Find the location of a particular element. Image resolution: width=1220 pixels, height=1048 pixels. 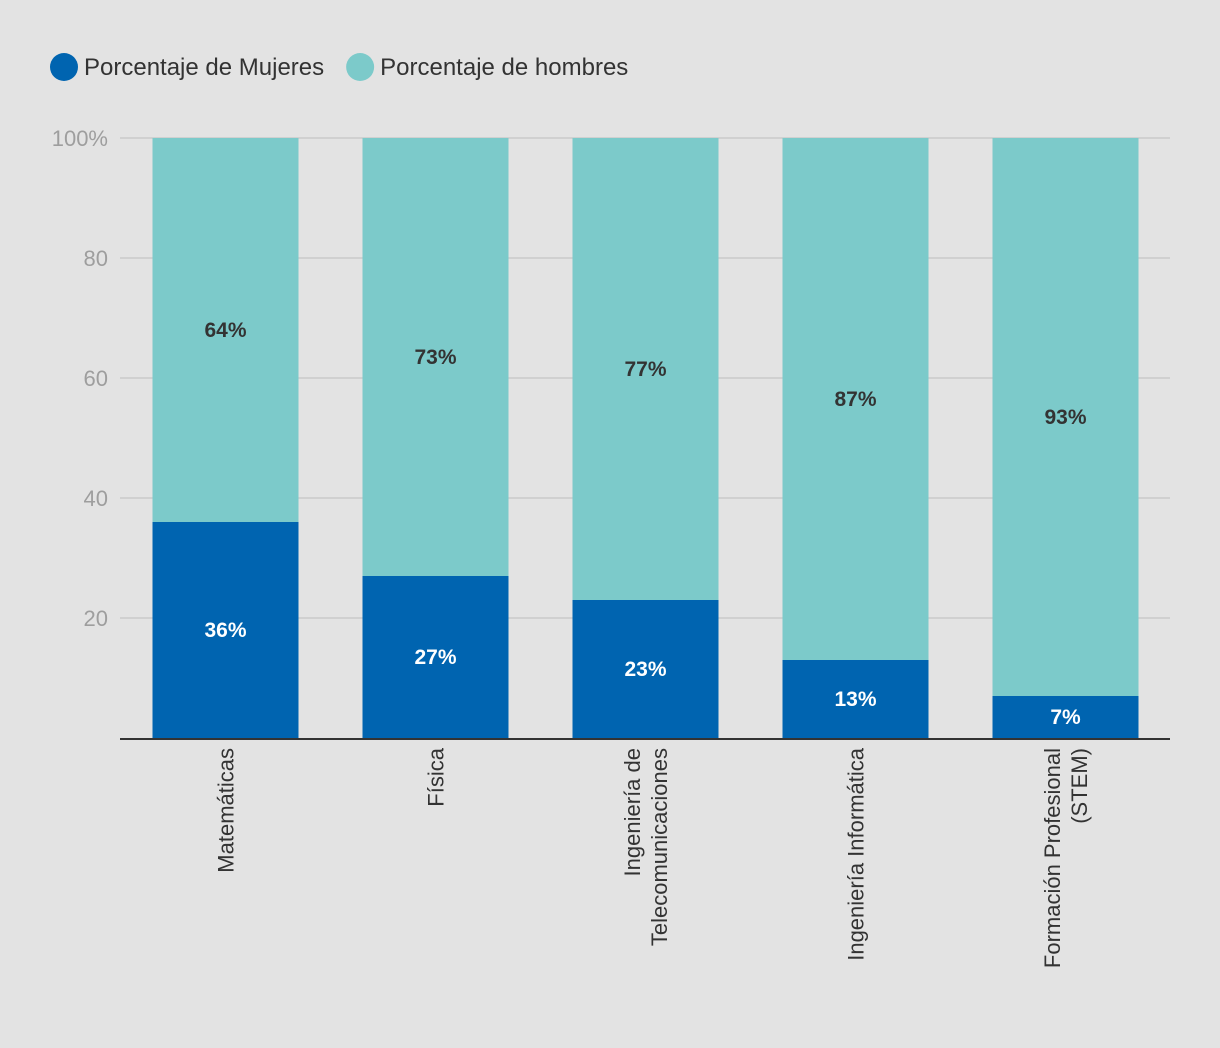

category-label: Telecomunicaciones is located at coordinates (659, 847).